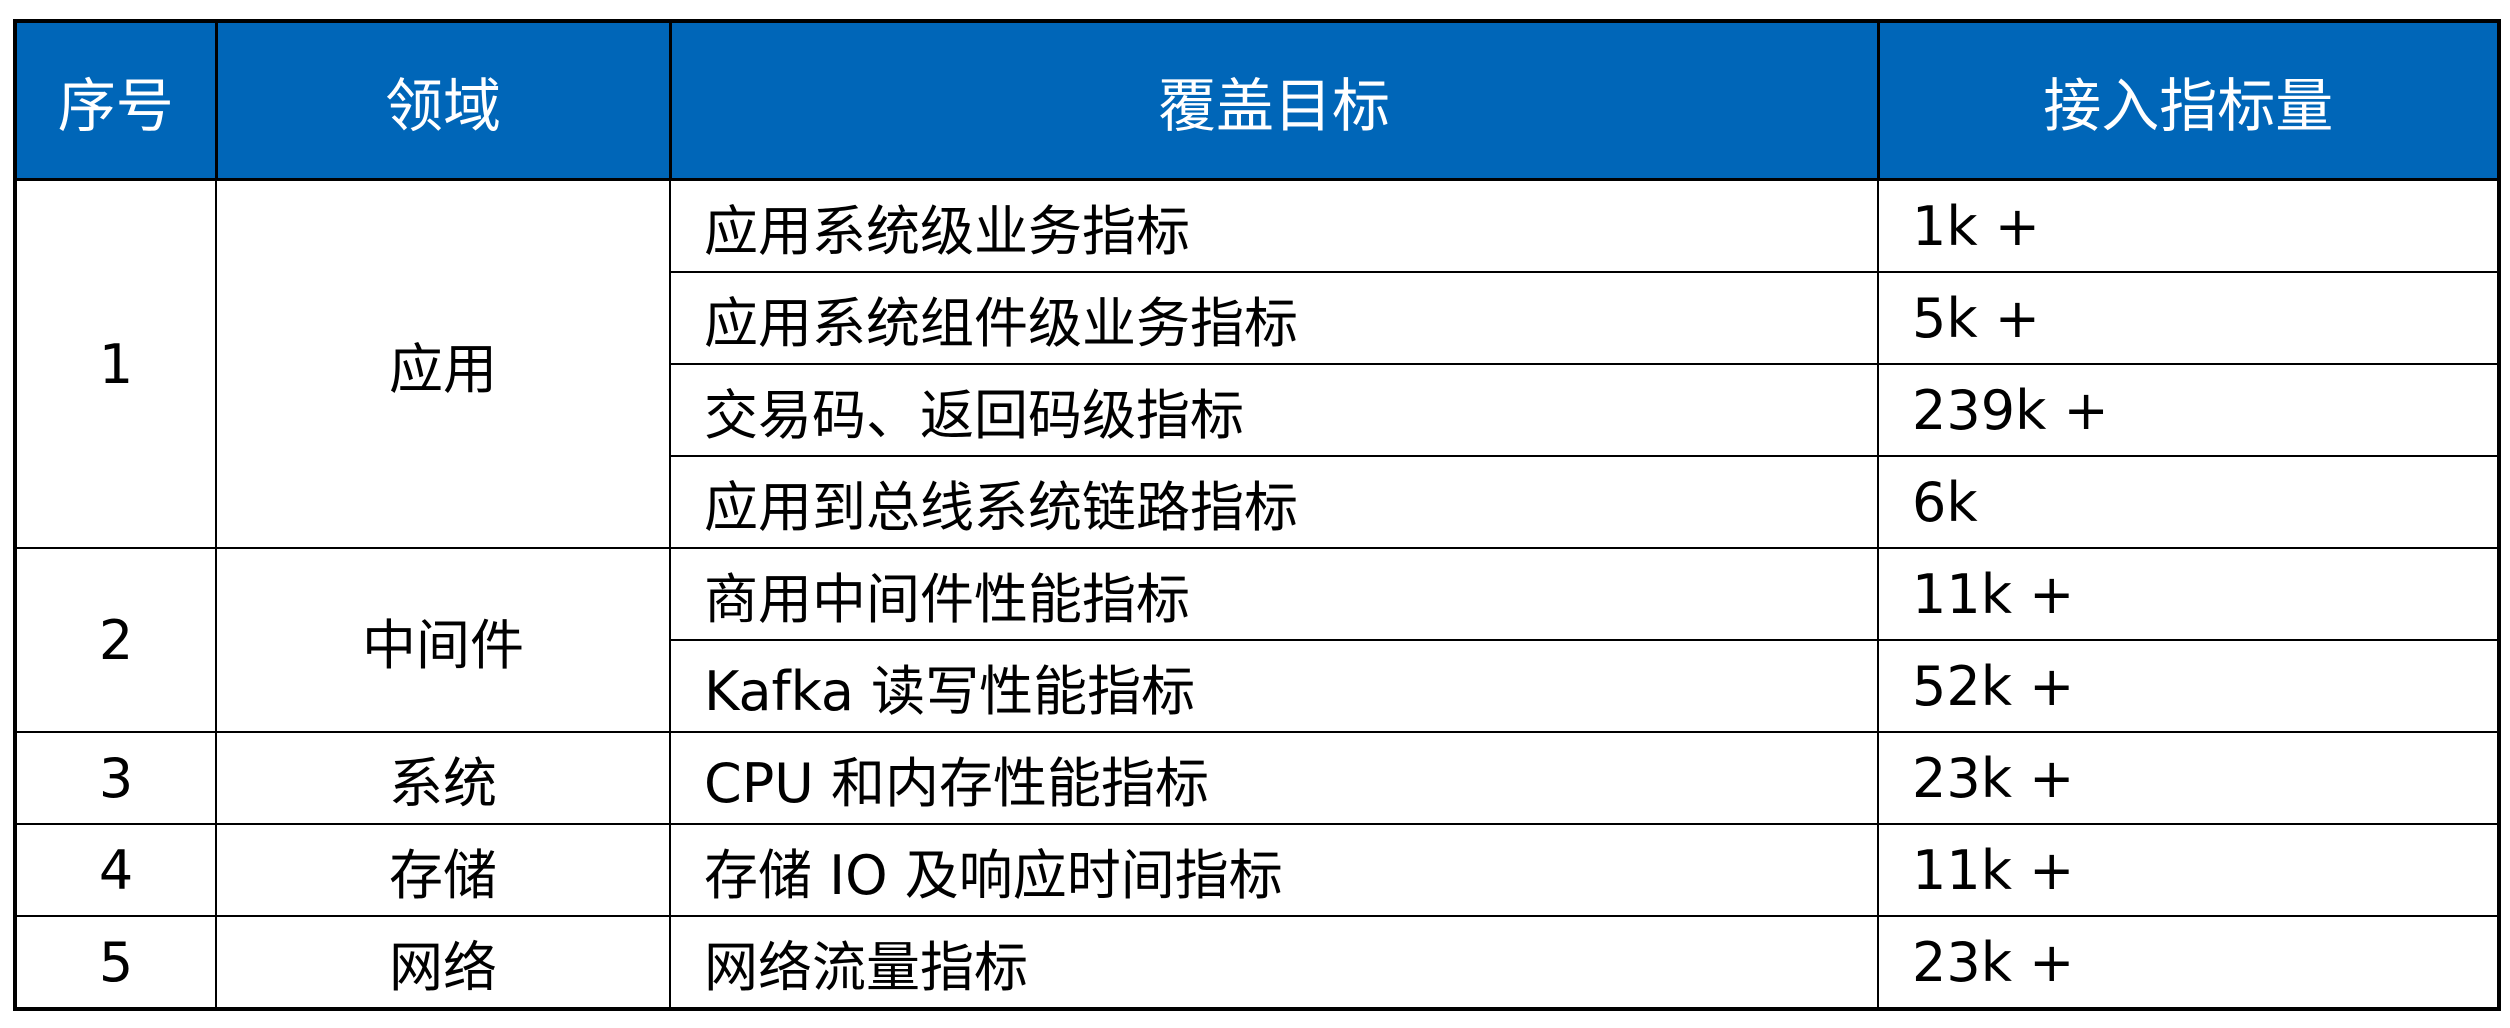 The width and height of the screenshot is (2510, 1028). What do you see at coordinates (443, 962) in the screenshot?
I see `domain-cell: 网络` at bounding box center [443, 962].